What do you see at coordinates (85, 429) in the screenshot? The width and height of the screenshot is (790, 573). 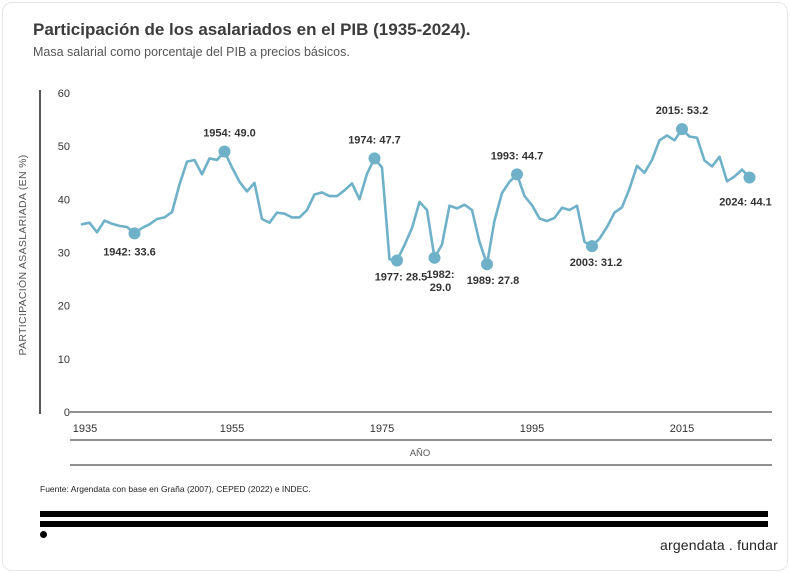 I see `x-tick-label: 1935` at bounding box center [85, 429].